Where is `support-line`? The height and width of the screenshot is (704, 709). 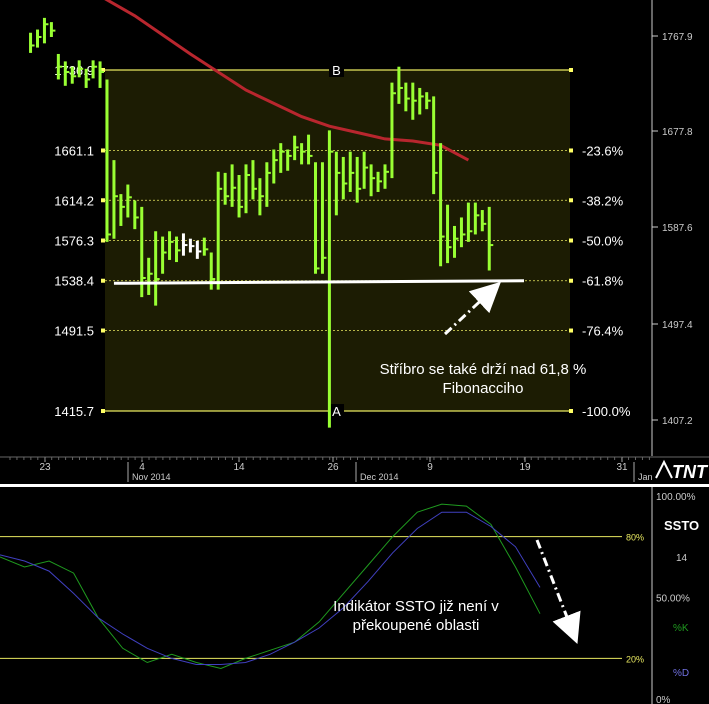 support-line is located at coordinates (319, 282).